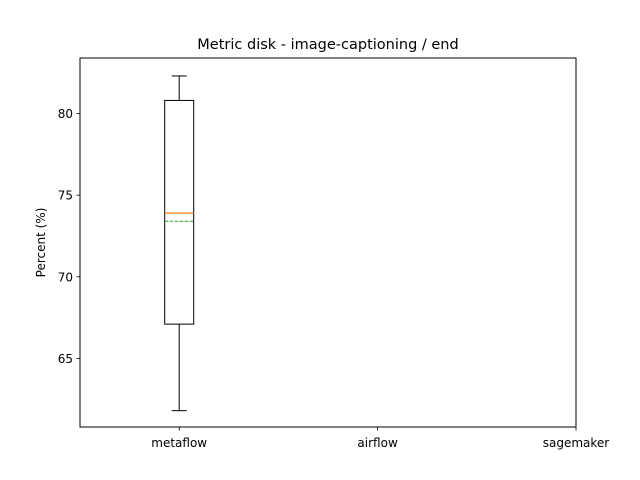 The height and width of the screenshot is (480, 640). I want to click on x-tick-label: airflow, so click(377, 443).